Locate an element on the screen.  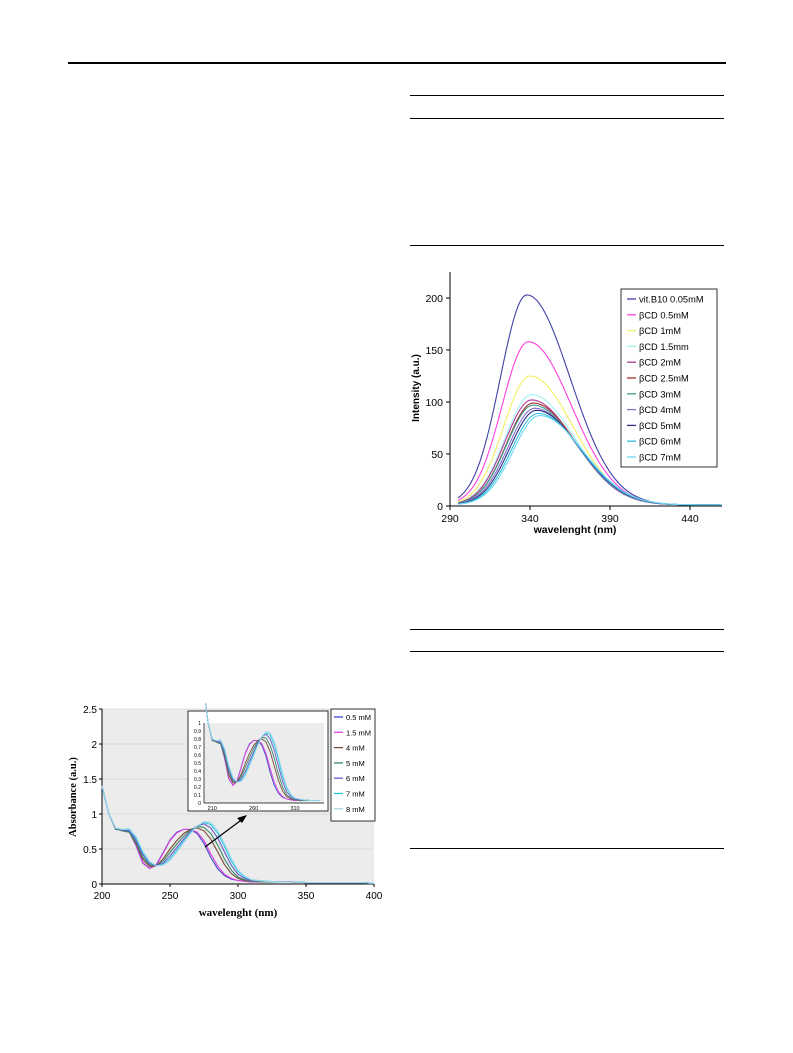
ab-xlabel: wavelenght (nm) is located at coordinates (238, 913).